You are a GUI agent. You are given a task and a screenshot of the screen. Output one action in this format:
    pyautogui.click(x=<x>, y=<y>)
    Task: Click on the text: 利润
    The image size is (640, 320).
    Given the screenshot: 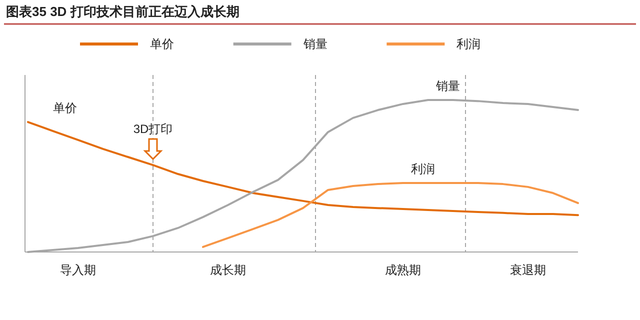 What is the action you would take?
    pyautogui.click(x=423, y=169)
    